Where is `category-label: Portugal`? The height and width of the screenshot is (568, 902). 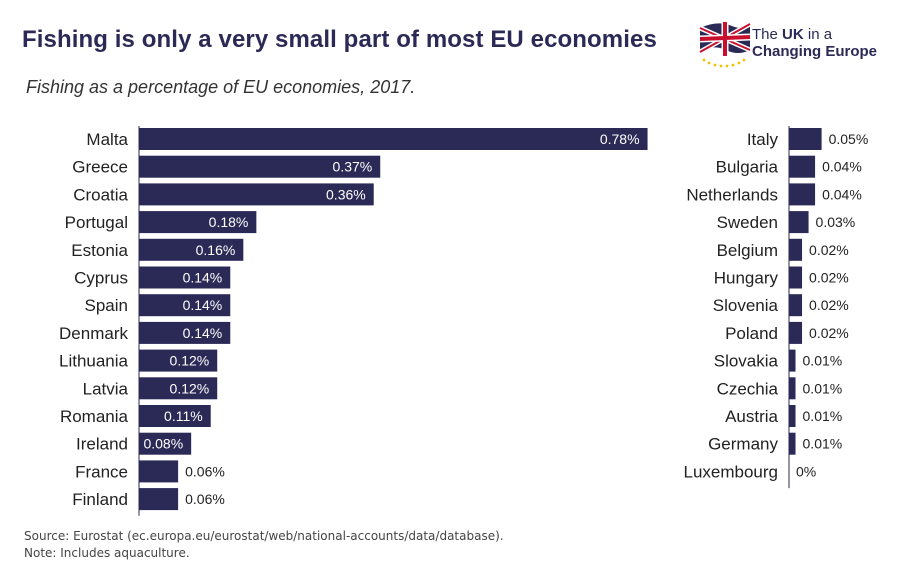
category-label: Portugal is located at coordinates (96, 222).